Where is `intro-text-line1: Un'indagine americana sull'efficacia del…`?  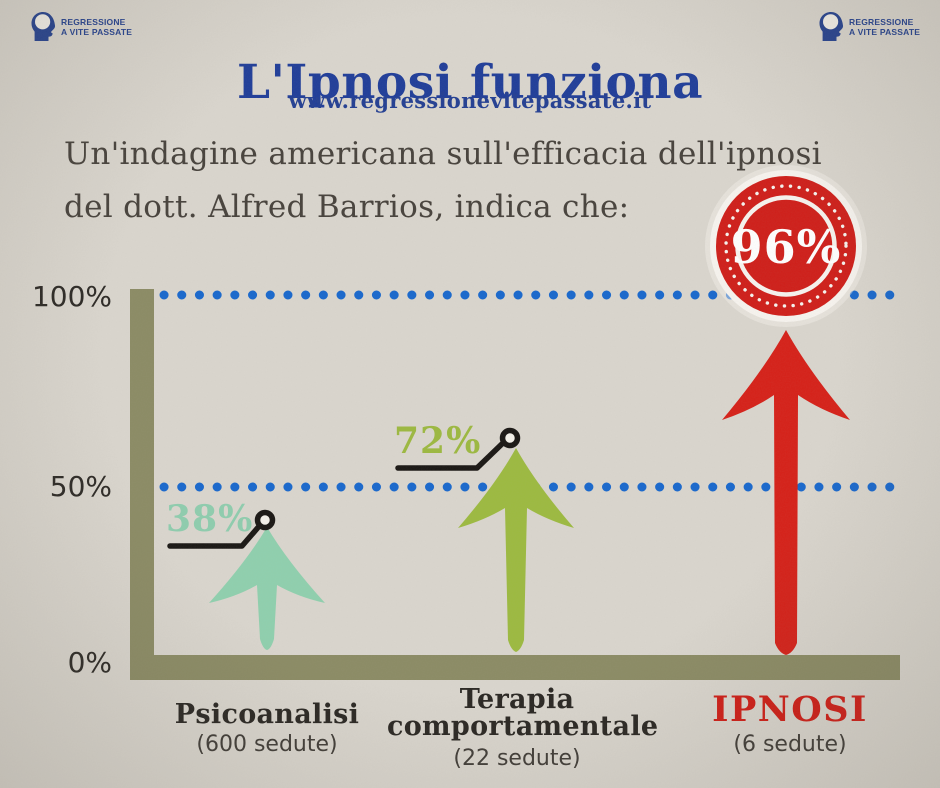 intro-text-line1: Un'indagine americana sull'efficacia del… is located at coordinates (443, 154).